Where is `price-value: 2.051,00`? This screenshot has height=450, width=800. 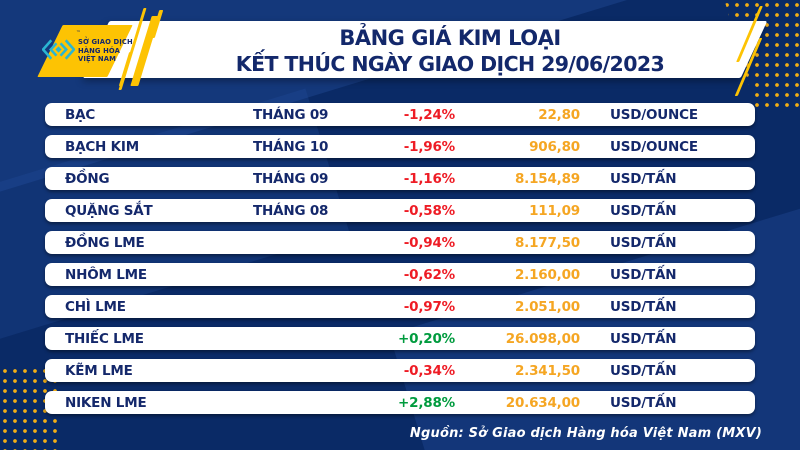
price-value: 2.051,00 is located at coordinates (547, 306).